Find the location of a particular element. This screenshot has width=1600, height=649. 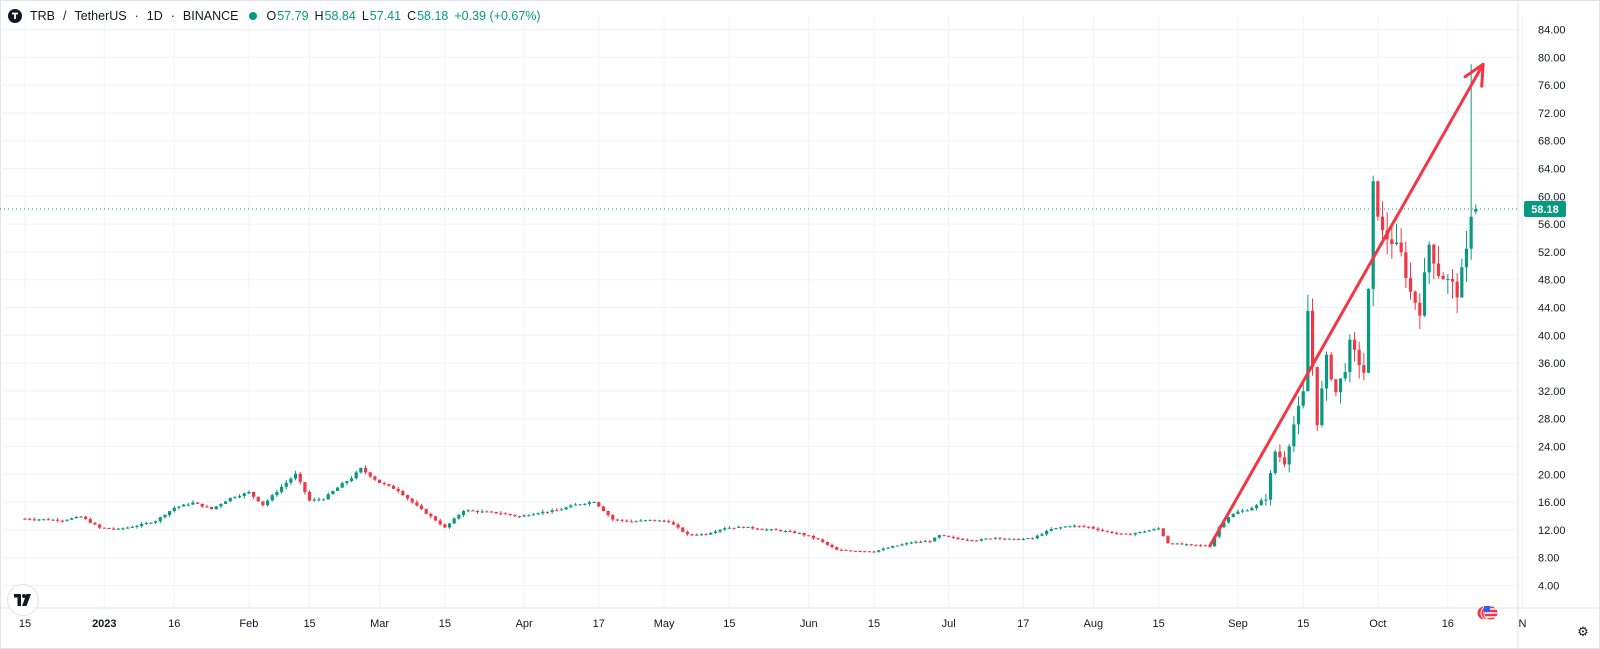

tradingview-logo is located at coordinates (23, 600).